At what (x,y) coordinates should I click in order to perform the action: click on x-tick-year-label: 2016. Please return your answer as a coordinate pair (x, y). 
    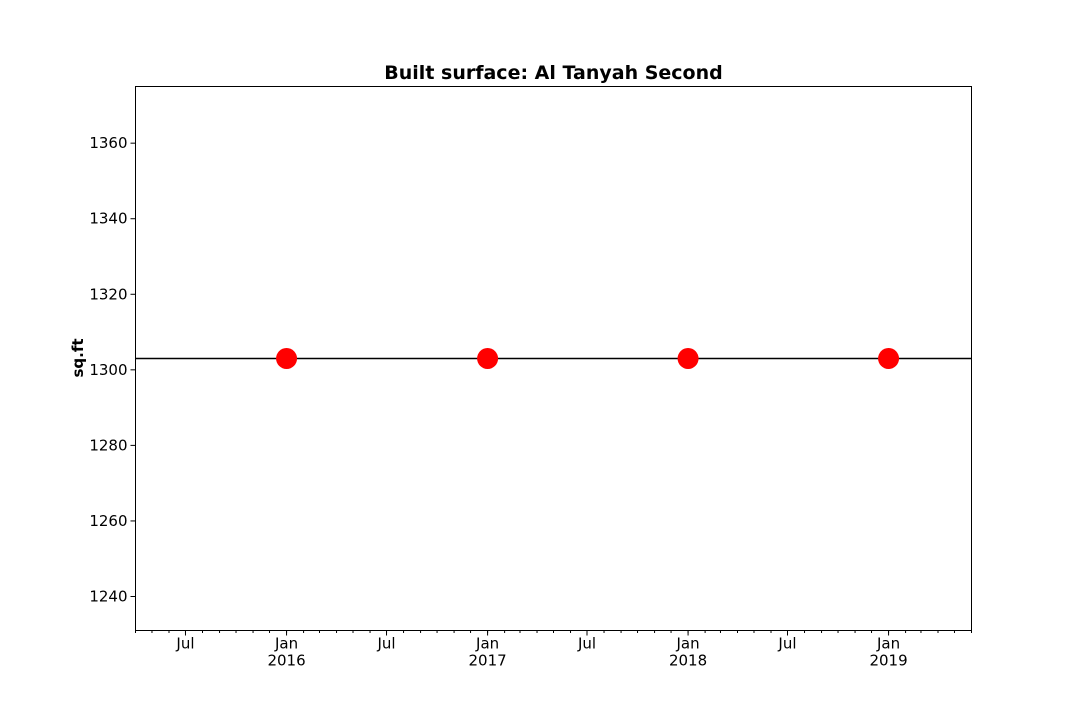
    Looking at the image, I should click on (286, 661).